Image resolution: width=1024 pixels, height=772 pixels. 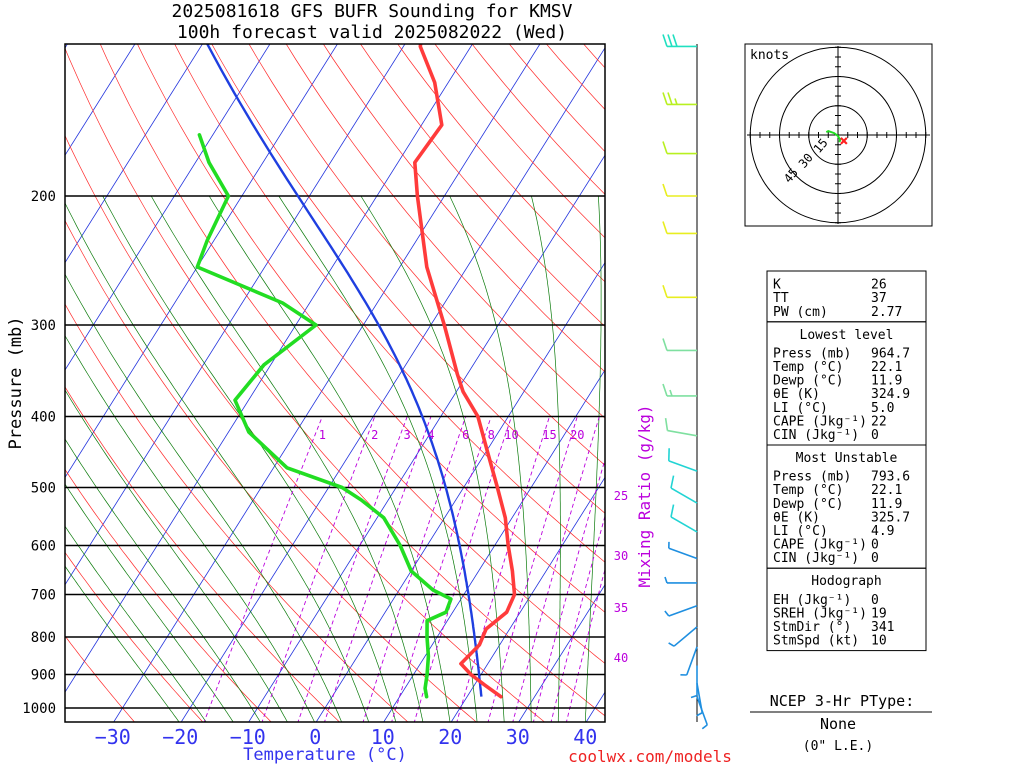 What do you see at coordinates (846, 581) in the screenshot?
I see `hodograph-table-header: Hodograph` at bounding box center [846, 581].